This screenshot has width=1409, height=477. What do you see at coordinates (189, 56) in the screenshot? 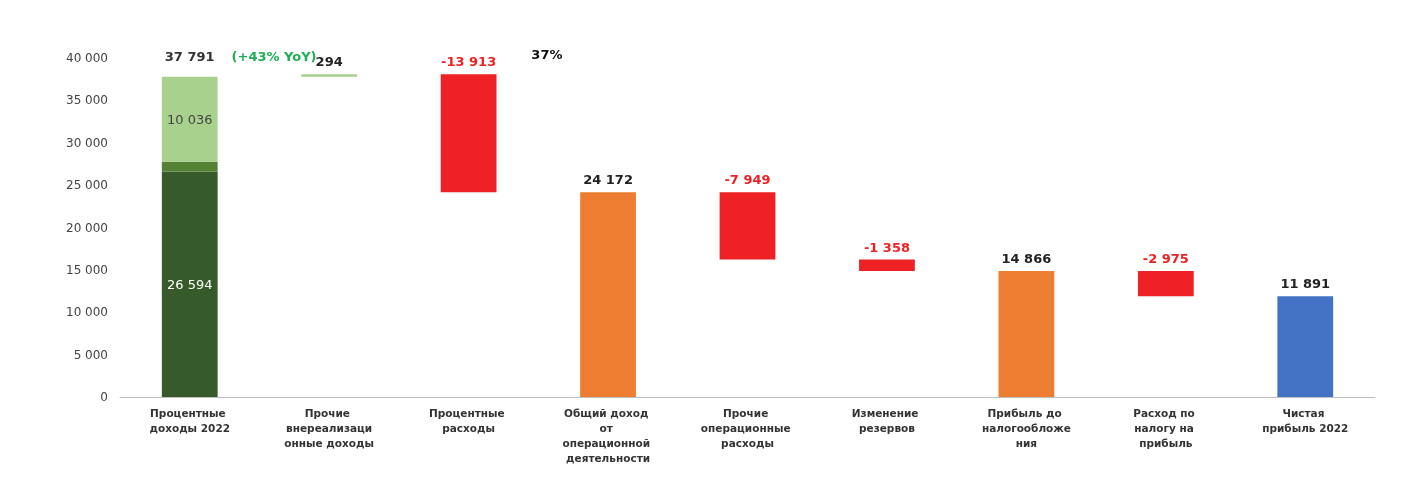
I see `total-label: 37 791` at bounding box center [189, 56].